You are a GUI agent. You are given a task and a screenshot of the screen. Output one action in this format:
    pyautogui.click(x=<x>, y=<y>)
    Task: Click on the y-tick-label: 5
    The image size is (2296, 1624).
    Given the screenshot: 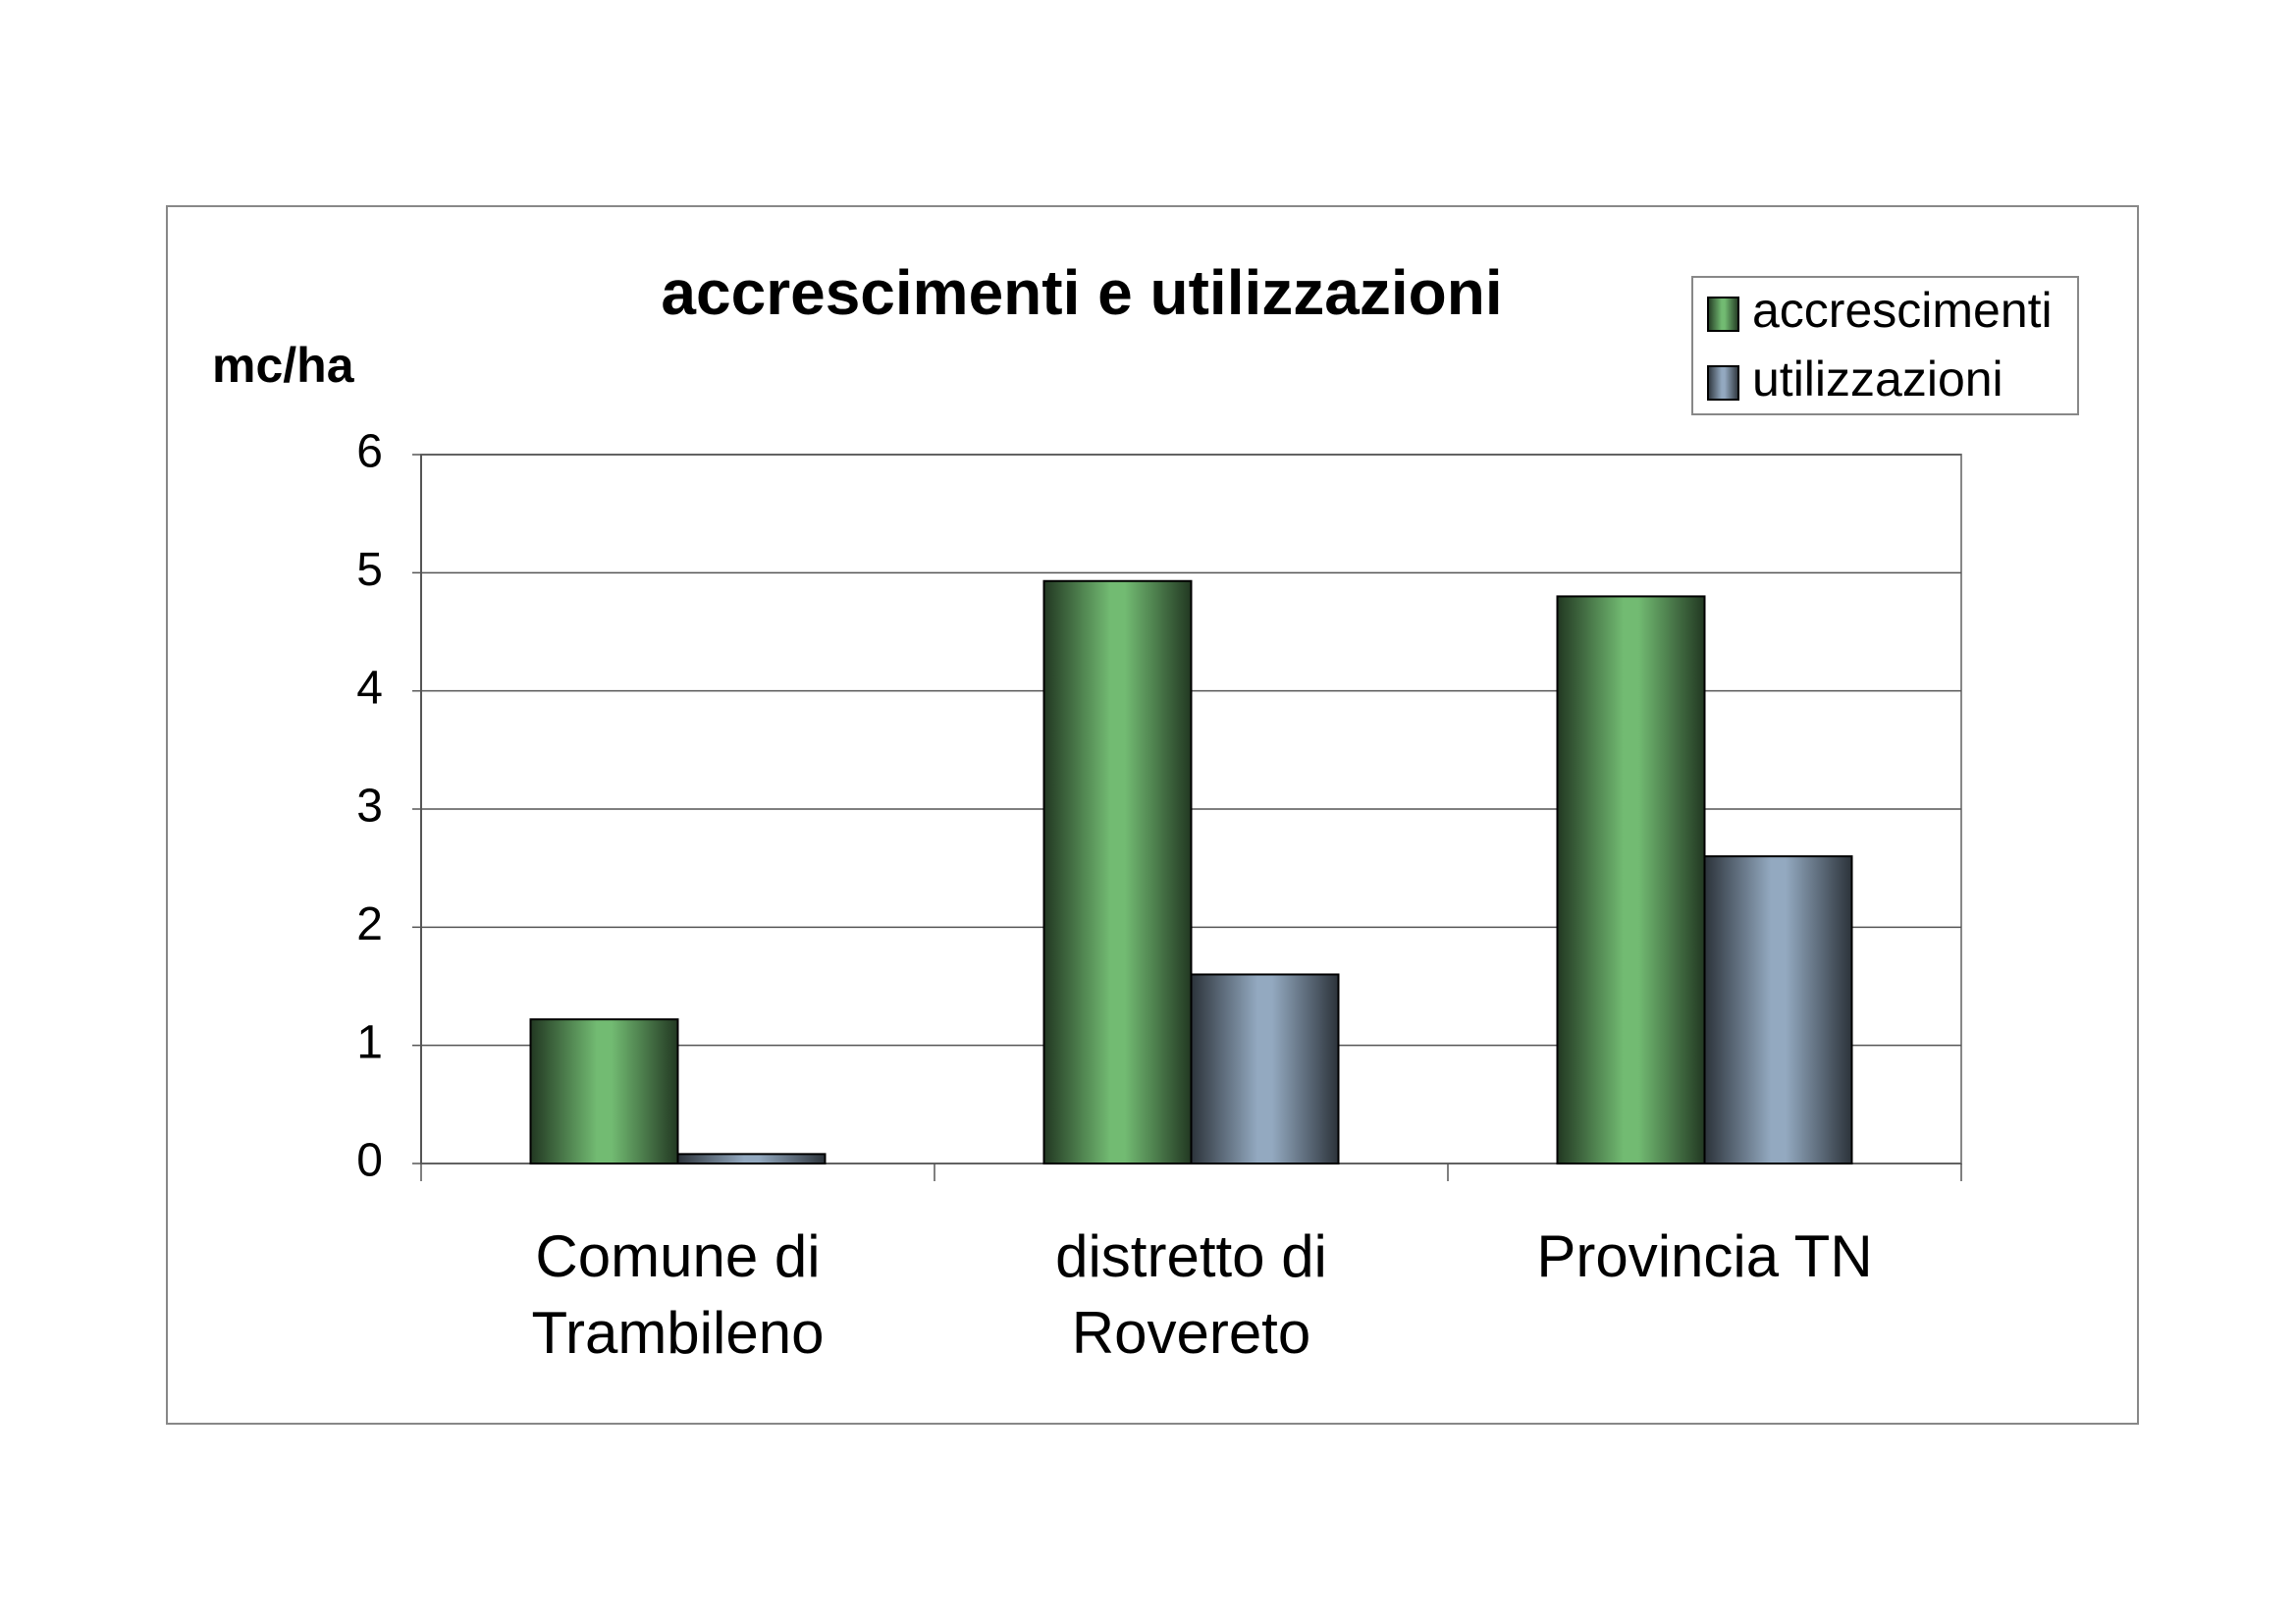 What is the action you would take?
    pyautogui.click(x=369, y=570)
    